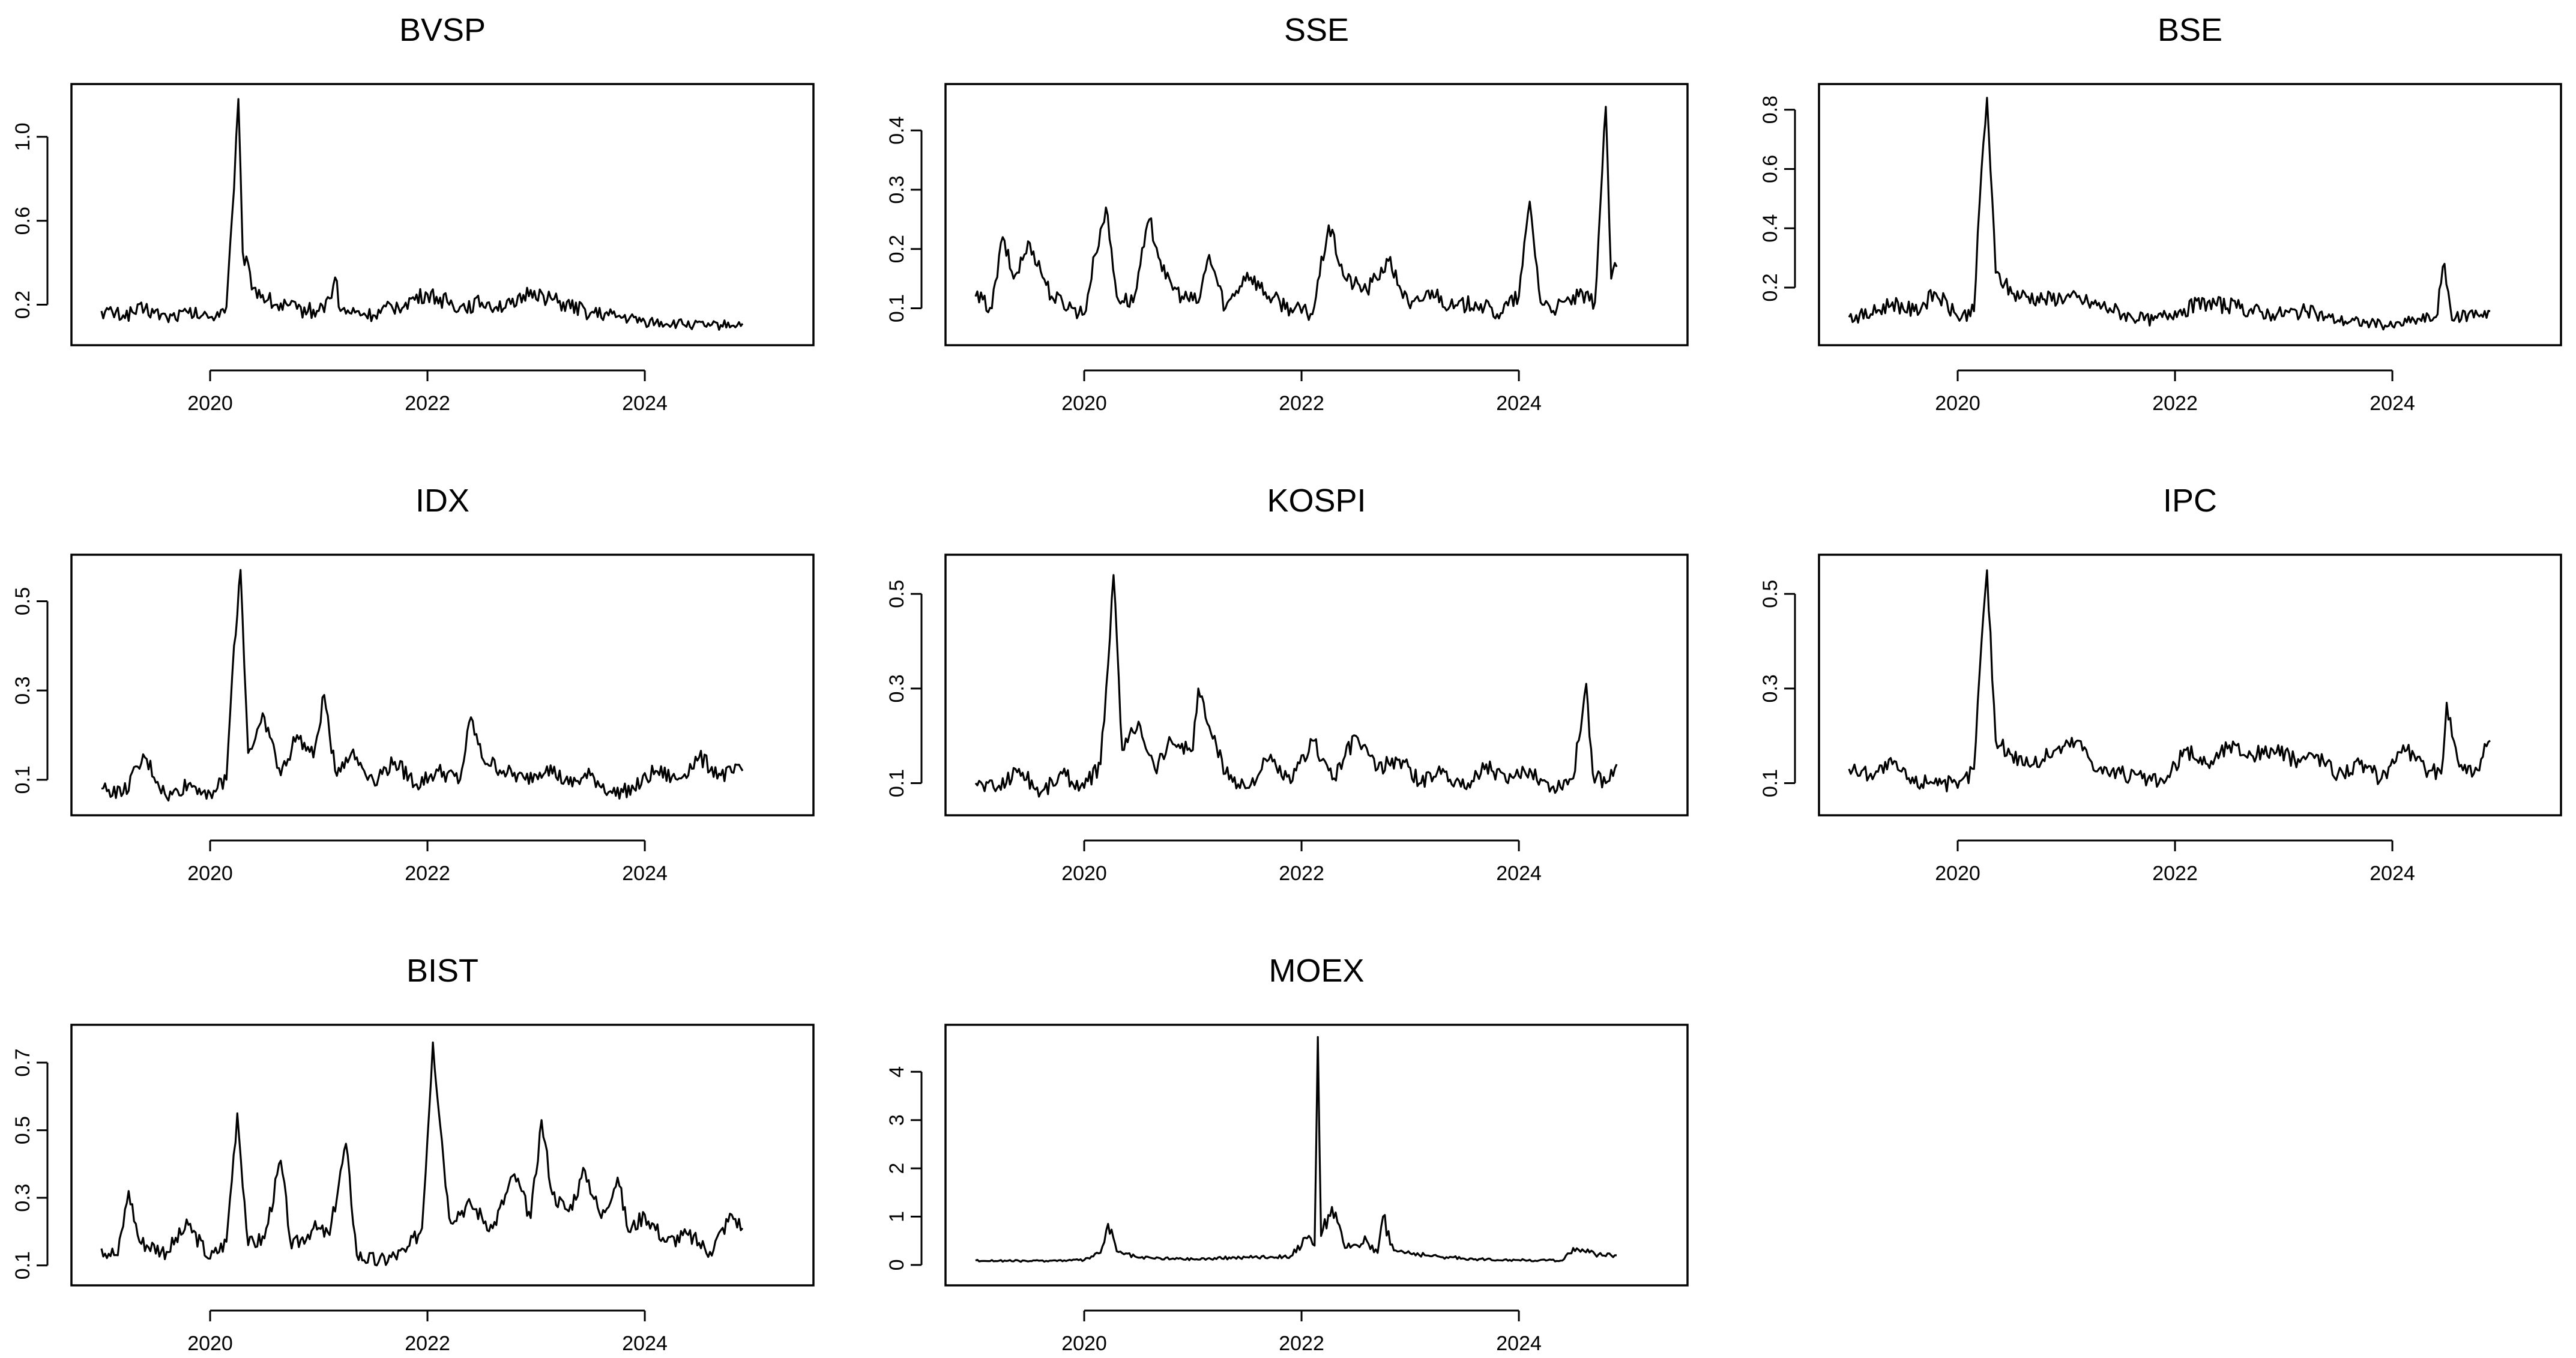  I want to click on panel-bse: BSE 2020 2022 2024 0.2 0.4 0.6 0.8, so click(2160, 214).